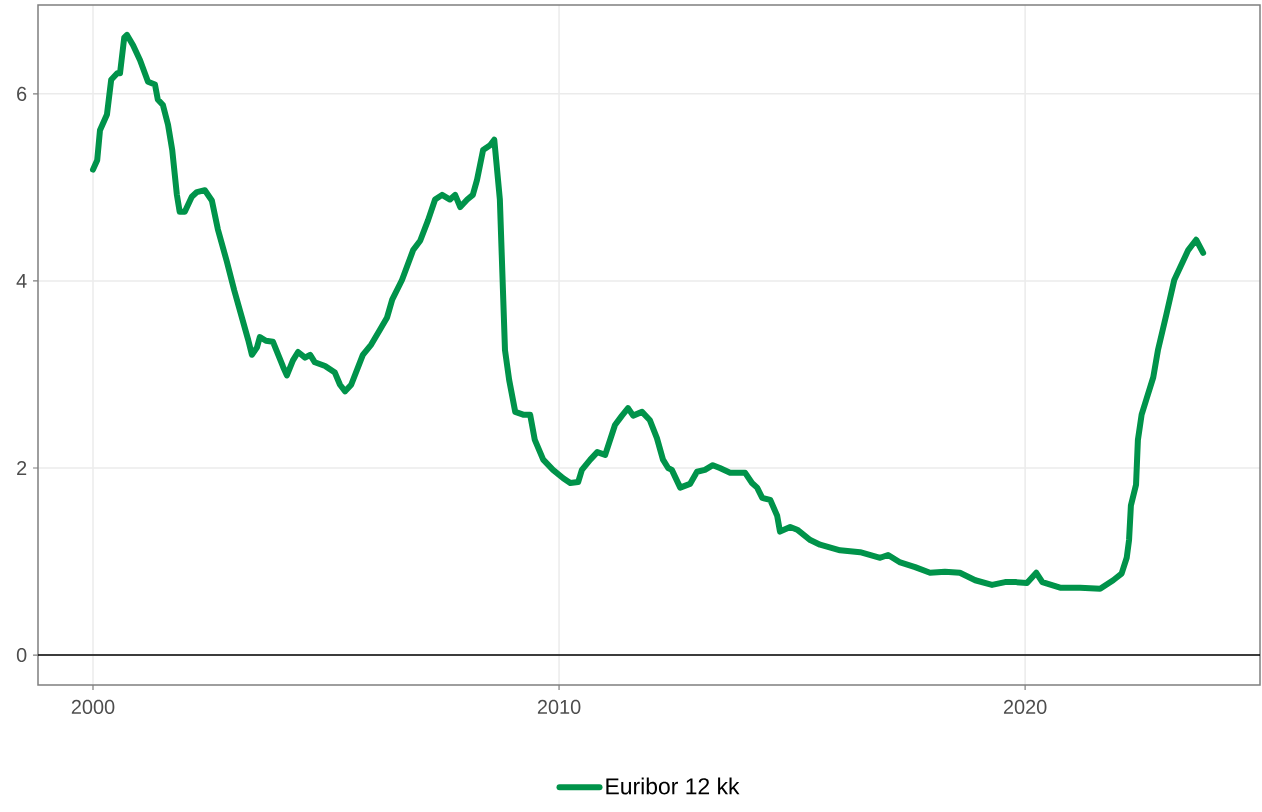 The height and width of the screenshot is (812, 1262). I want to click on x-tick-label: 2000, so click(93, 706).